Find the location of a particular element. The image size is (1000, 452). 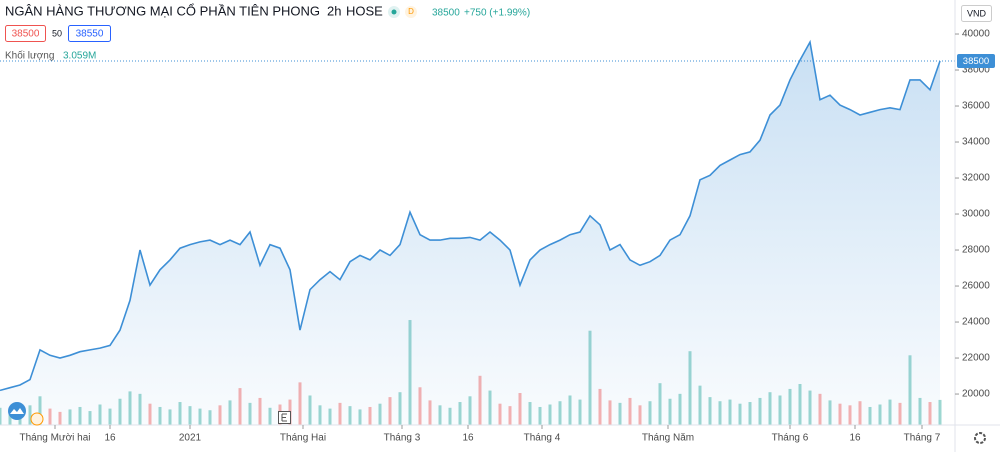

volume-label: Khối lượng is located at coordinates (29, 56).